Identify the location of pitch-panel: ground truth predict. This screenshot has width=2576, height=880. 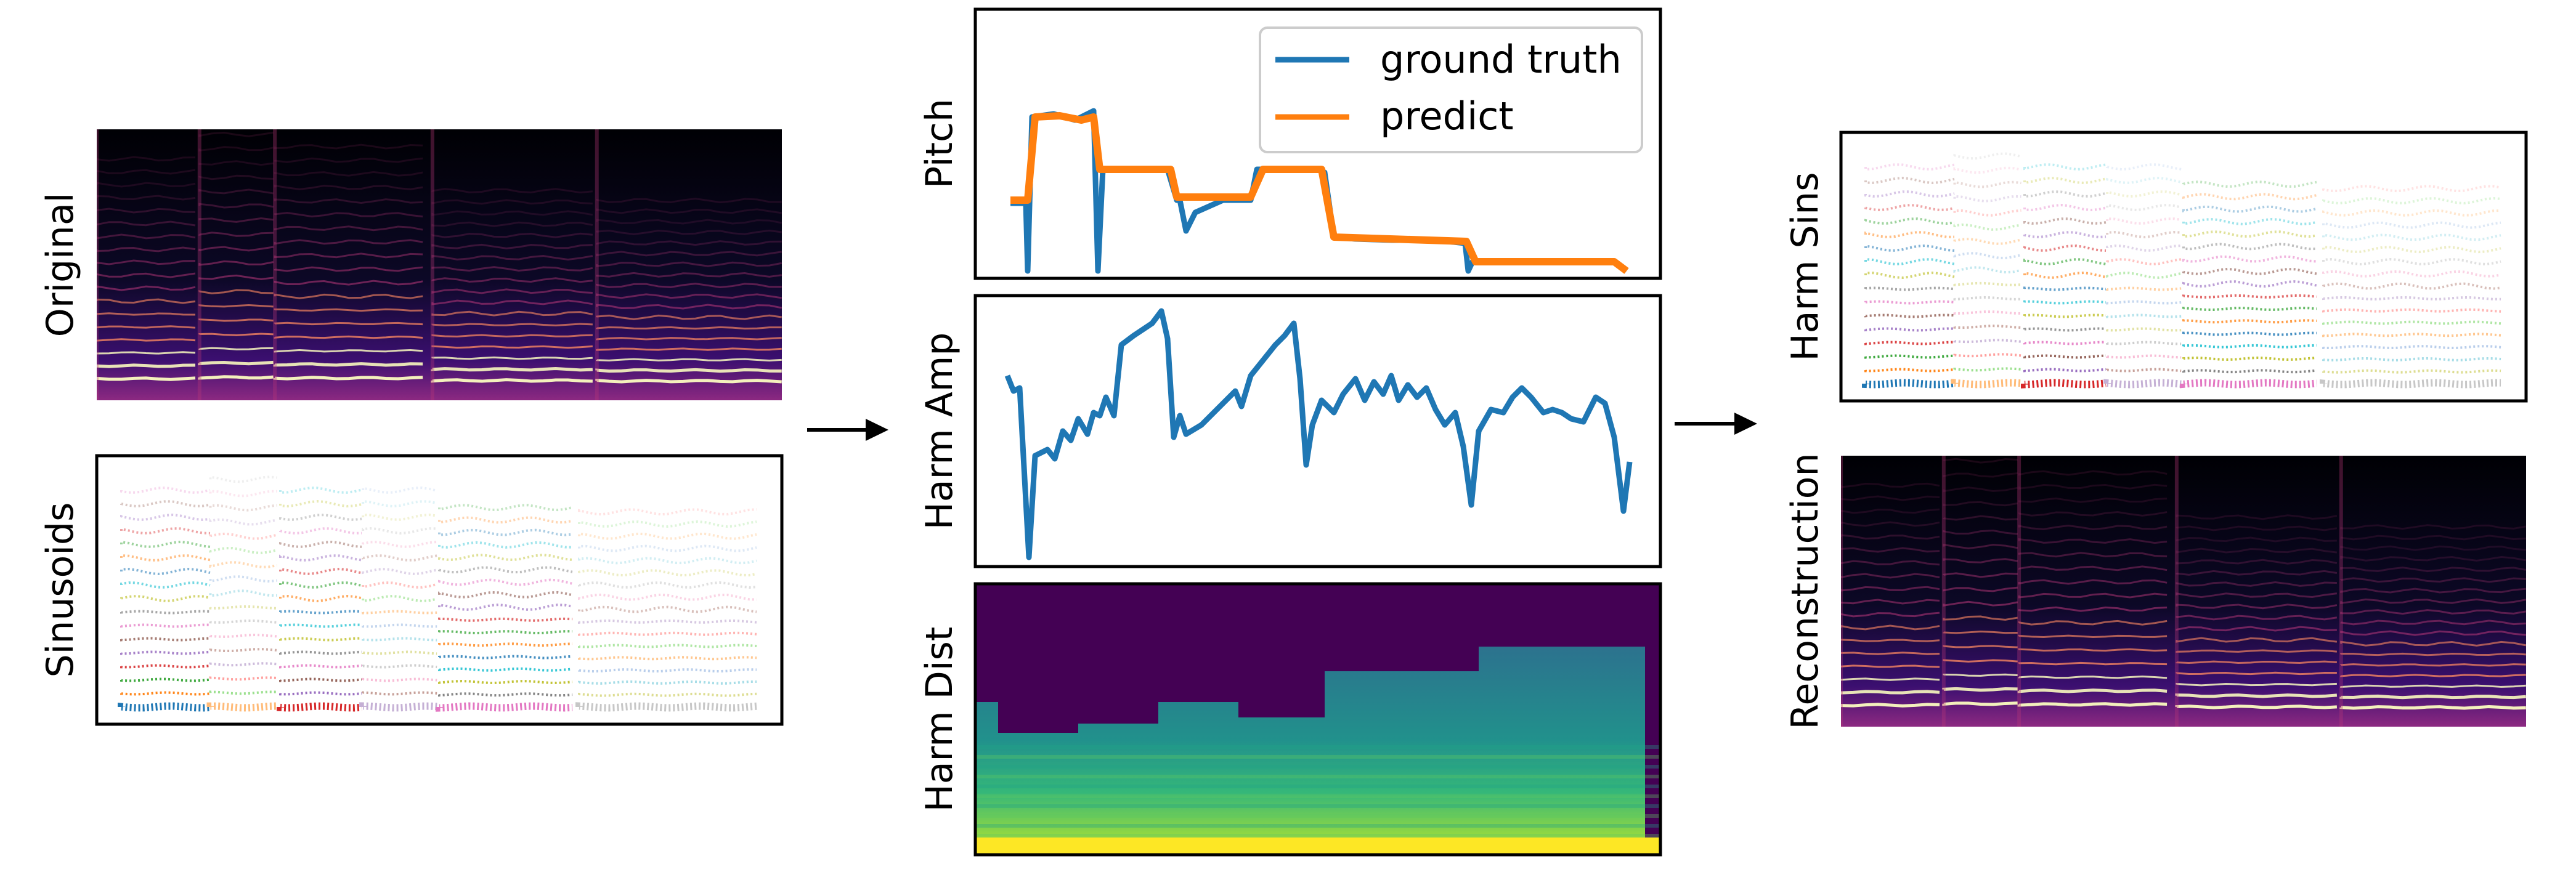
(1317, 143).